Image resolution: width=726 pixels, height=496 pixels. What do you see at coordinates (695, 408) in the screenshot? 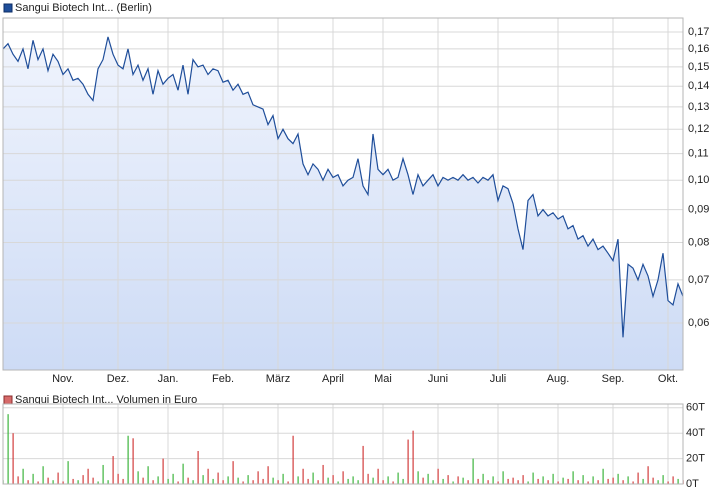
I see `y-tick-label: 60T` at bounding box center [695, 408].